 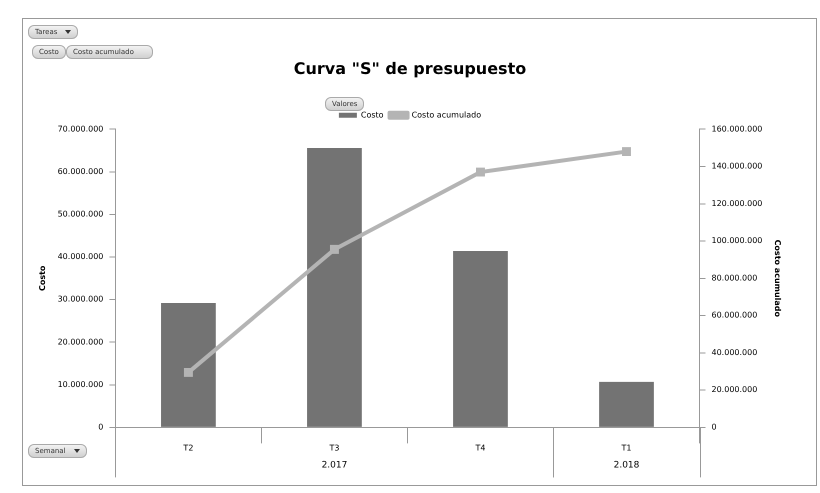 What do you see at coordinates (626, 447) in the screenshot?
I see `x-tick-label: T1` at bounding box center [626, 447].